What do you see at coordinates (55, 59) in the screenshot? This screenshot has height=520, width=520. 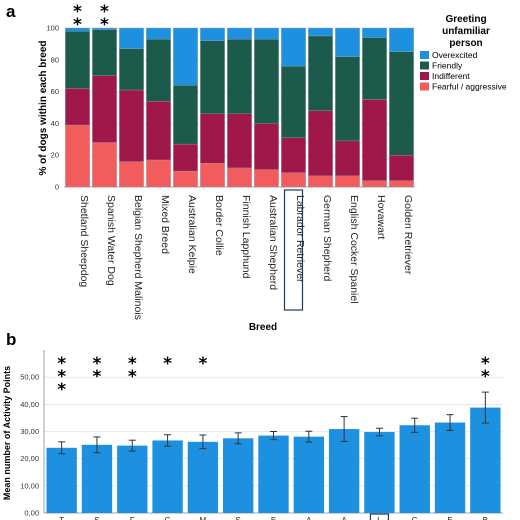 I see `panel-a-ytick-label: 80` at bounding box center [55, 59].